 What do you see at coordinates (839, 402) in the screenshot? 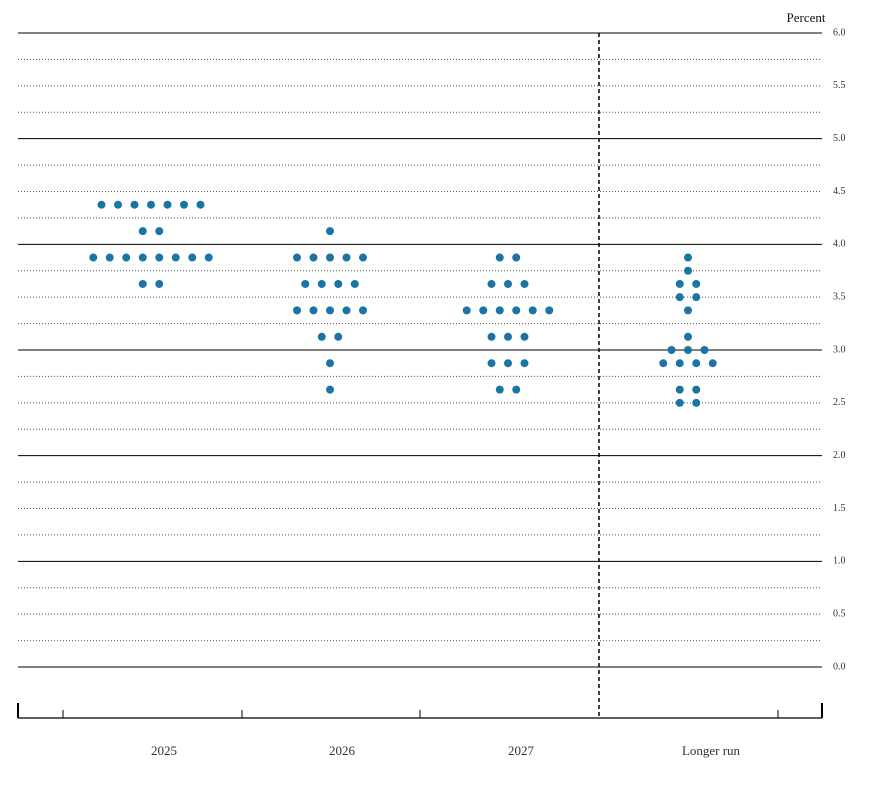
I see `y-tick-label: 2.5` at bounding box center [839, 402].